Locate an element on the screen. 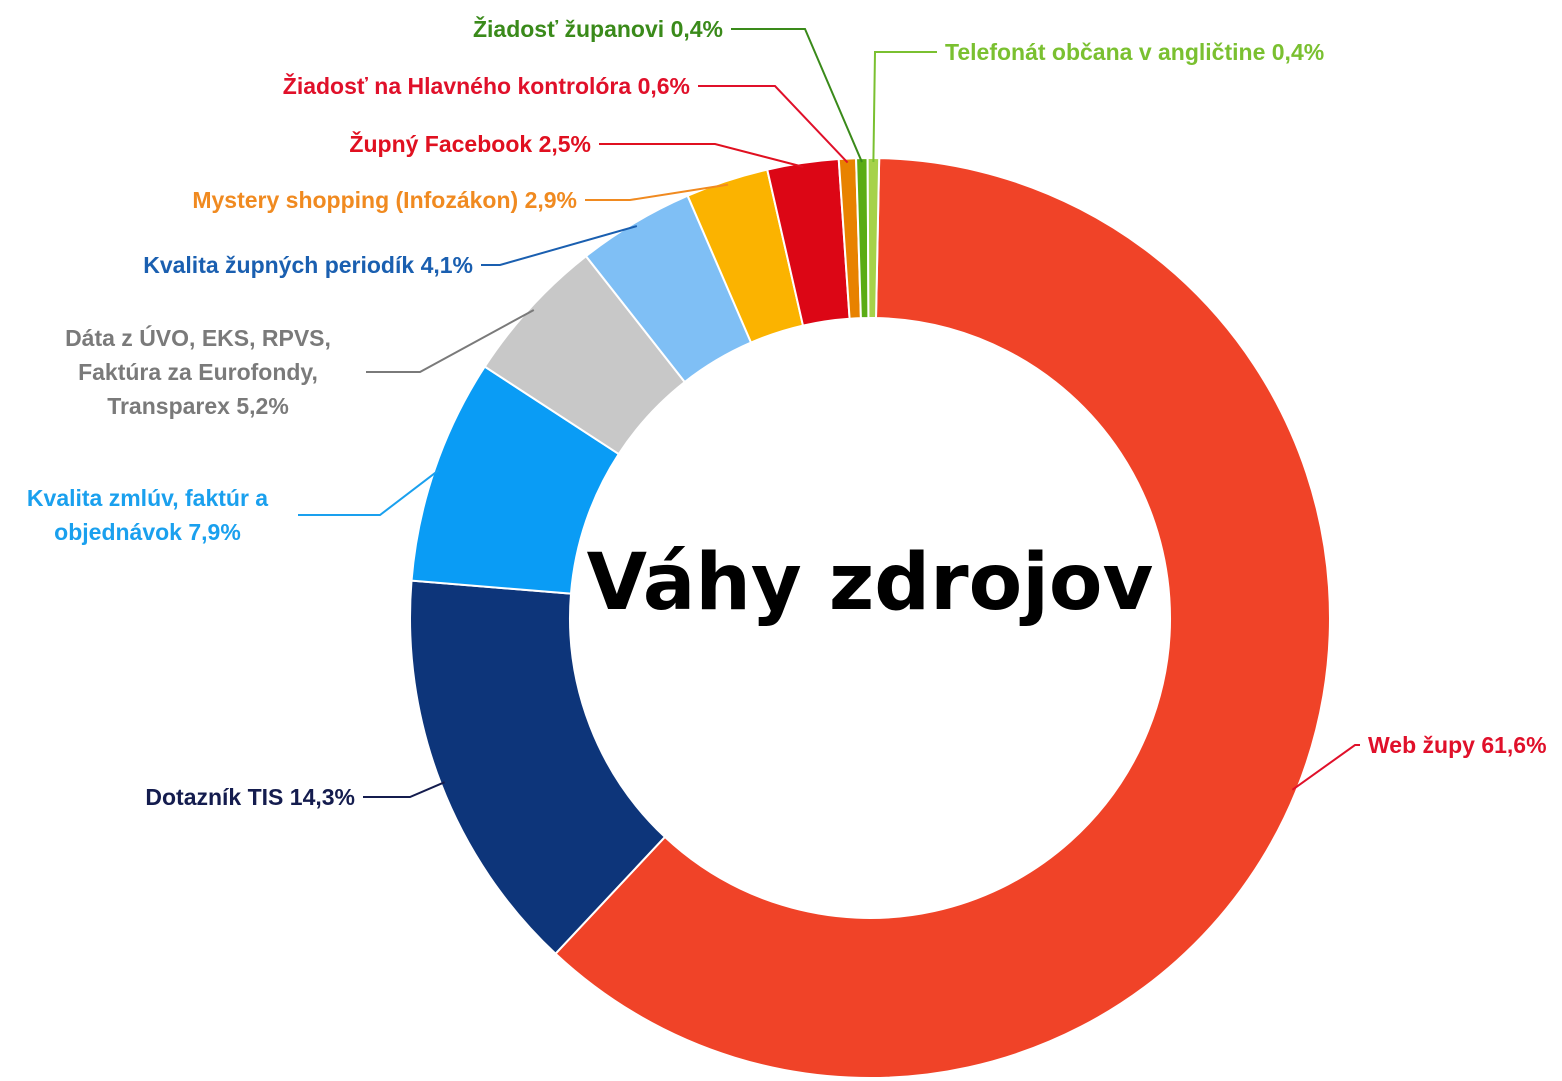 This screenshot has height=1081, width=1562. slice-label: Telefonát občana v angličtine 0,4% is located at coordinates (1175, 52).